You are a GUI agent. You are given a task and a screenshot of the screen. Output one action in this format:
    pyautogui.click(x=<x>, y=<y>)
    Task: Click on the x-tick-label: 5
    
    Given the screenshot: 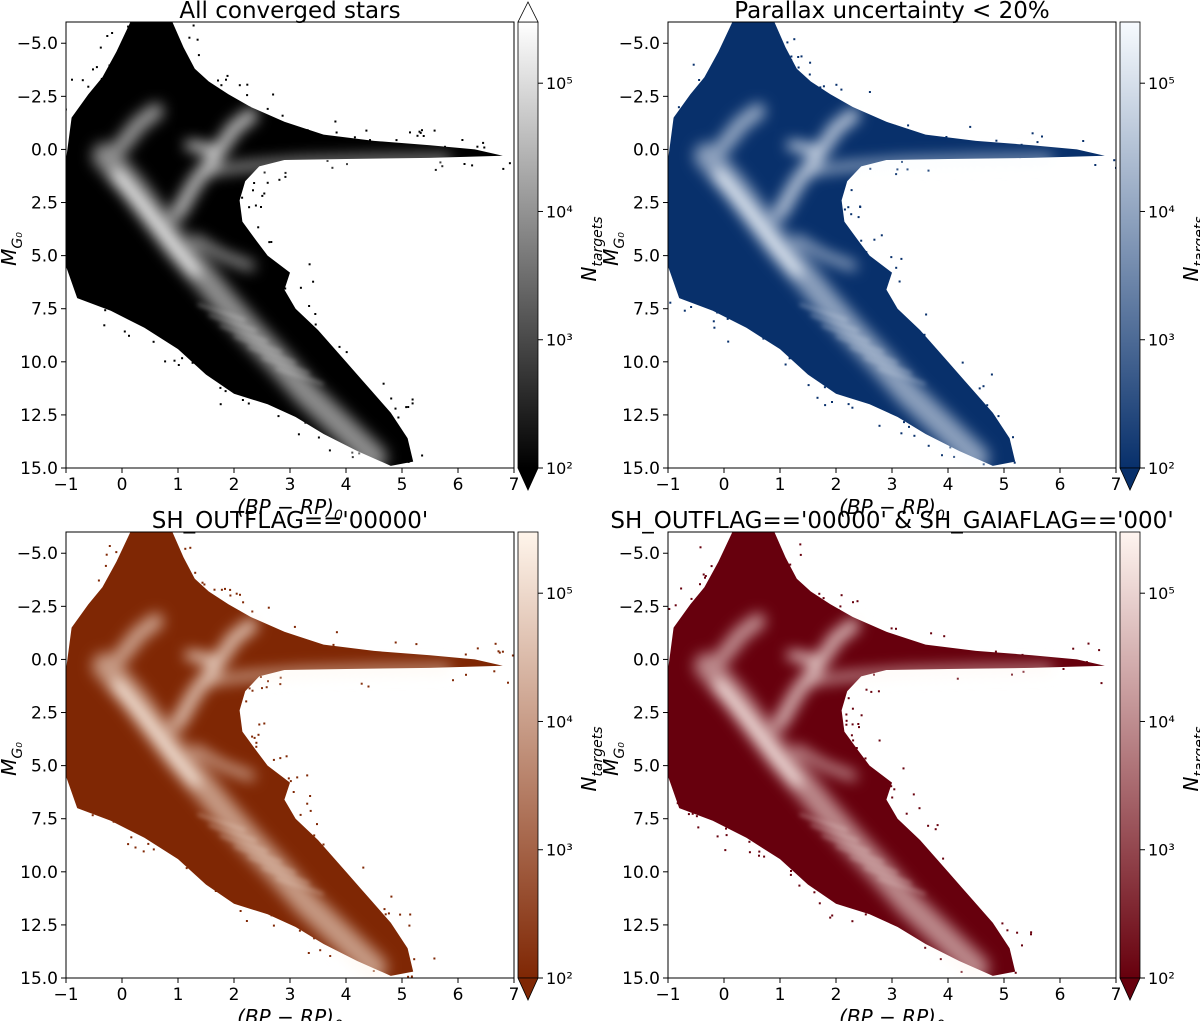 What is the action you would take?
    pyautogui.click(x=402, y=995)
    